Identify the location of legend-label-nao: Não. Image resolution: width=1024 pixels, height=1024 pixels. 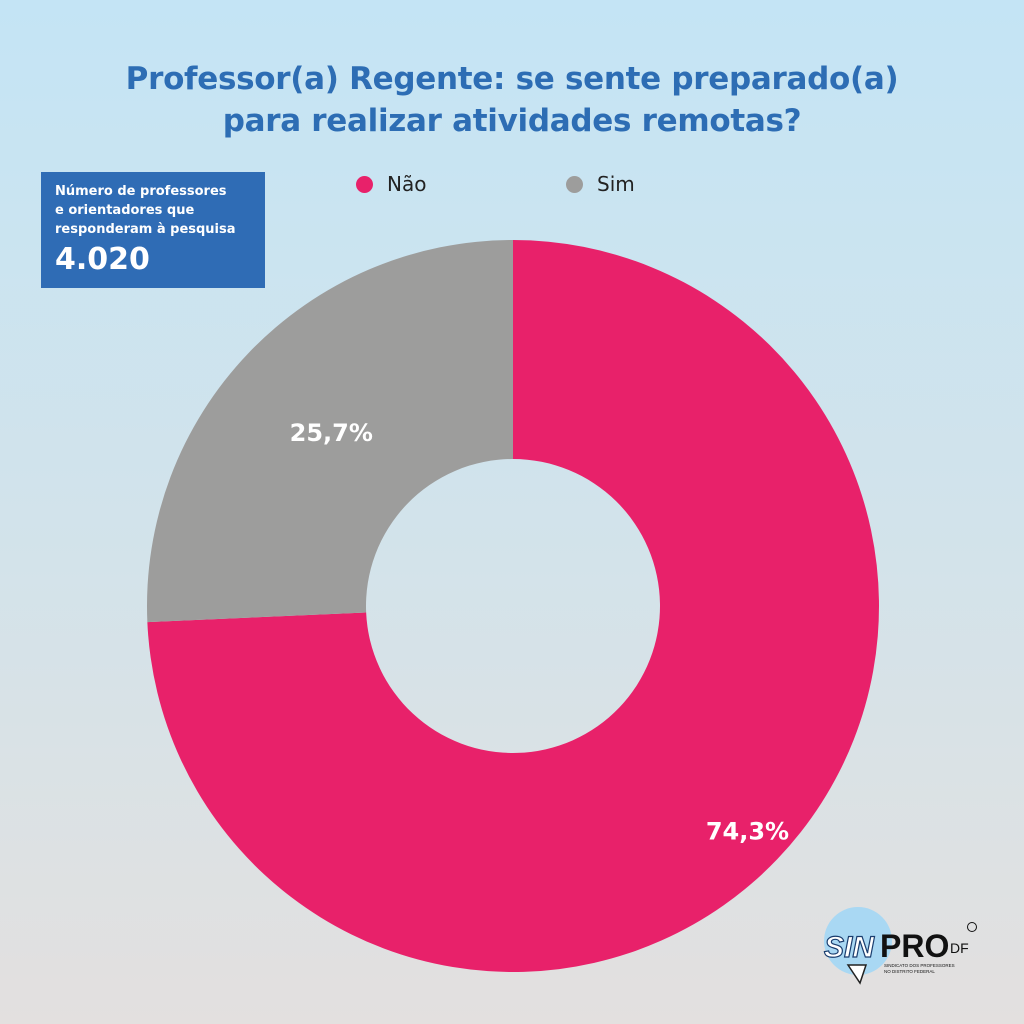
(407, 184).